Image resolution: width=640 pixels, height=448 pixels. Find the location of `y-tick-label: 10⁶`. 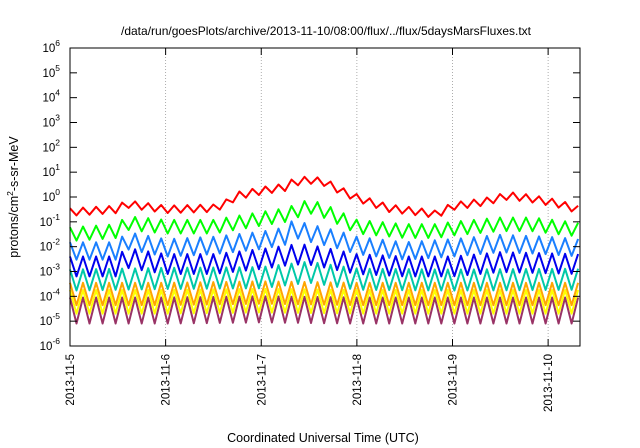

y-tick-label: 10⁶ is located at coordinates (51, 46).